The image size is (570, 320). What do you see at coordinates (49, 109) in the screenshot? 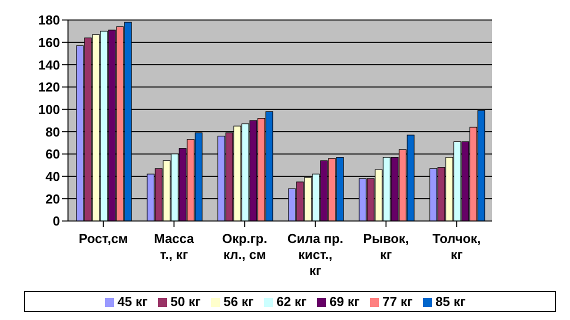
I see `y-tick-label: 100` at bounding box center [49, 109].